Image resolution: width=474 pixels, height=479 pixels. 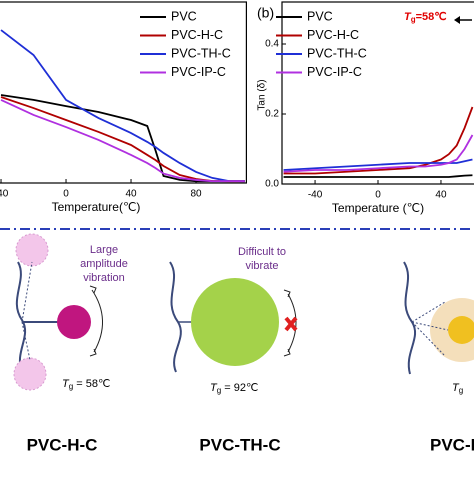 What do you see at coordinates (239, 388) in the screenshot?
I see `tg-value: = 92℃` at bounding box center [239, 388].